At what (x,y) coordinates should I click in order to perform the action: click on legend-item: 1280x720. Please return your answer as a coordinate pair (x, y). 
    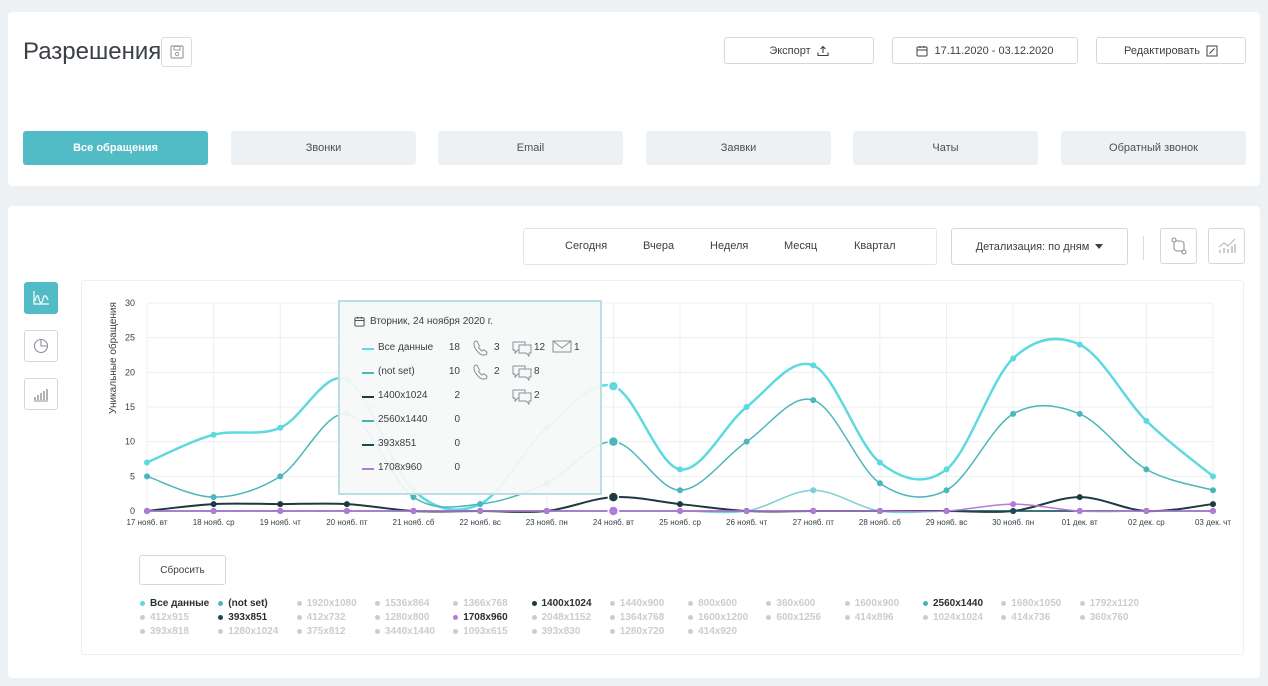
    Looking at the image, I should click on (636, 631).